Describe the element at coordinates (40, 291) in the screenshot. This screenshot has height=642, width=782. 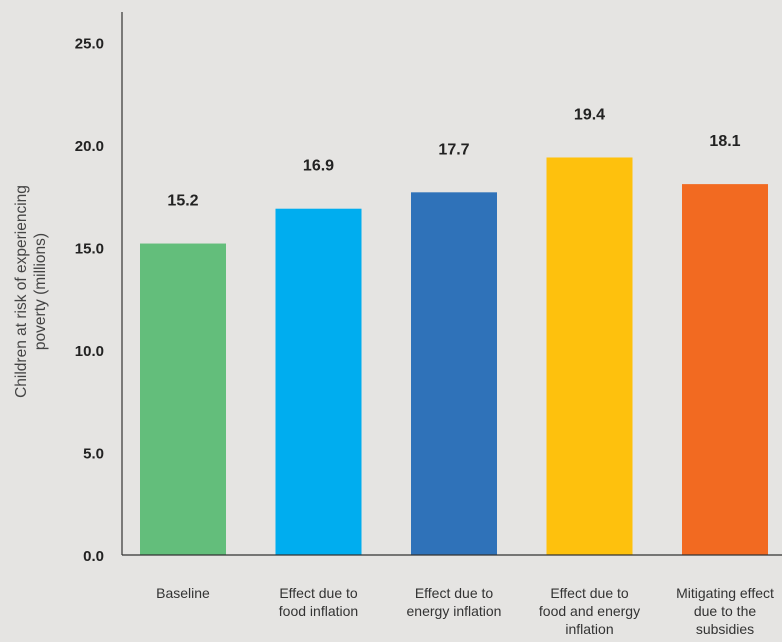
I see `y-axis-title-line: poverty (millions)` at that location.